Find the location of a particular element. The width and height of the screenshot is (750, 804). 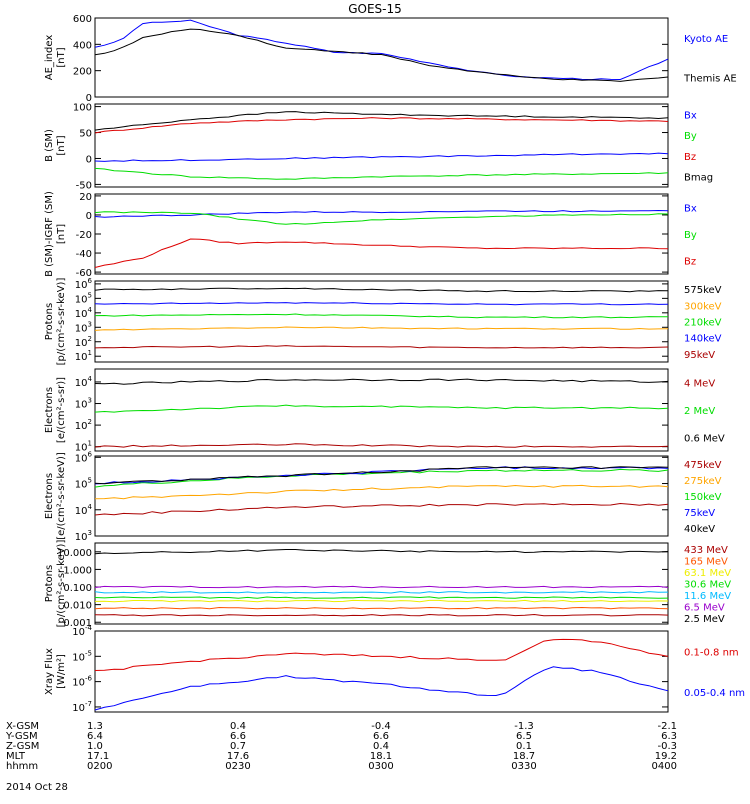

legend-label: Bx is located at coordinates (690, 115).